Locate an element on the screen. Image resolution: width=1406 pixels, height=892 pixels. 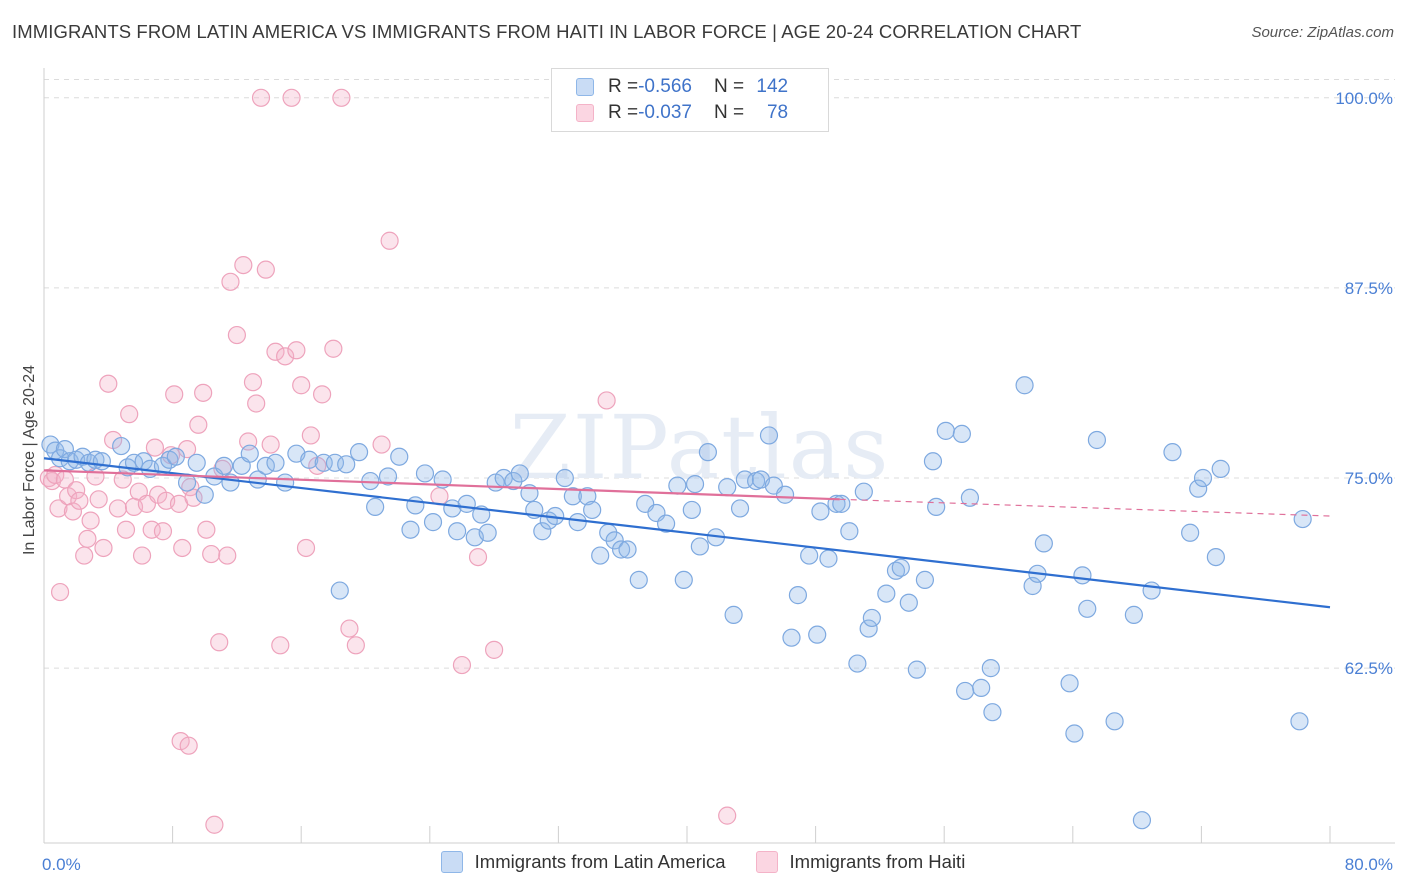
legend-row-latin-america: R = -0.566 N = 142 is located at coordinates (682, 87).